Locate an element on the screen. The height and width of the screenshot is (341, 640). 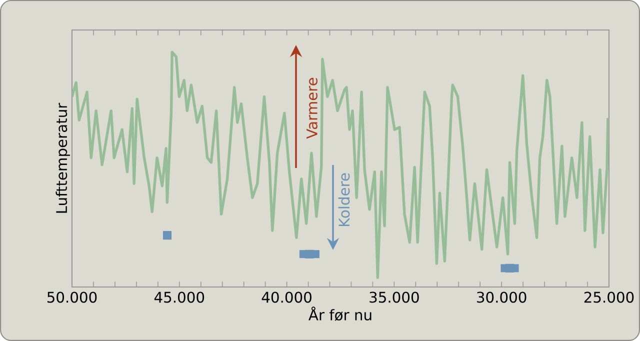
annotation: Varmere is located at coordinates (312, 108).